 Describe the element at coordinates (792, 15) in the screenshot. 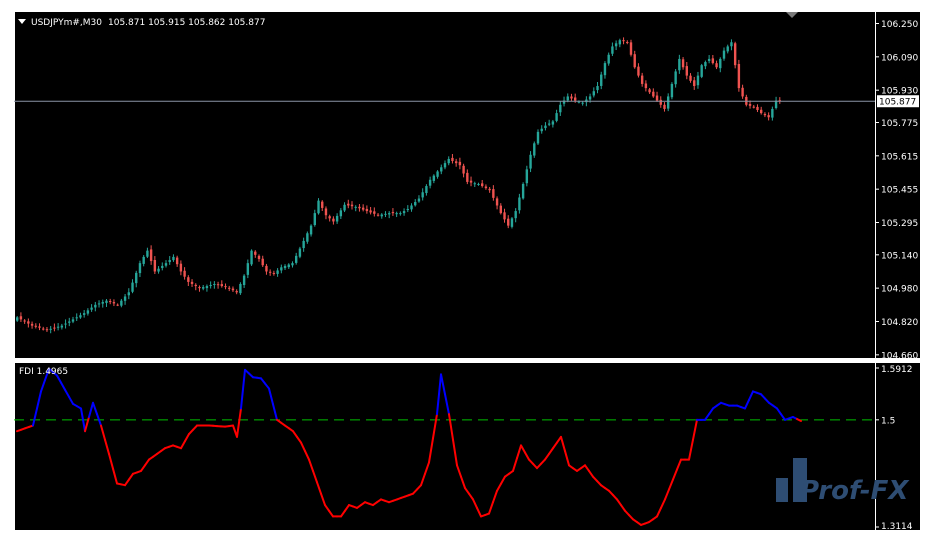

I see `chart-shift-icon` at that location.